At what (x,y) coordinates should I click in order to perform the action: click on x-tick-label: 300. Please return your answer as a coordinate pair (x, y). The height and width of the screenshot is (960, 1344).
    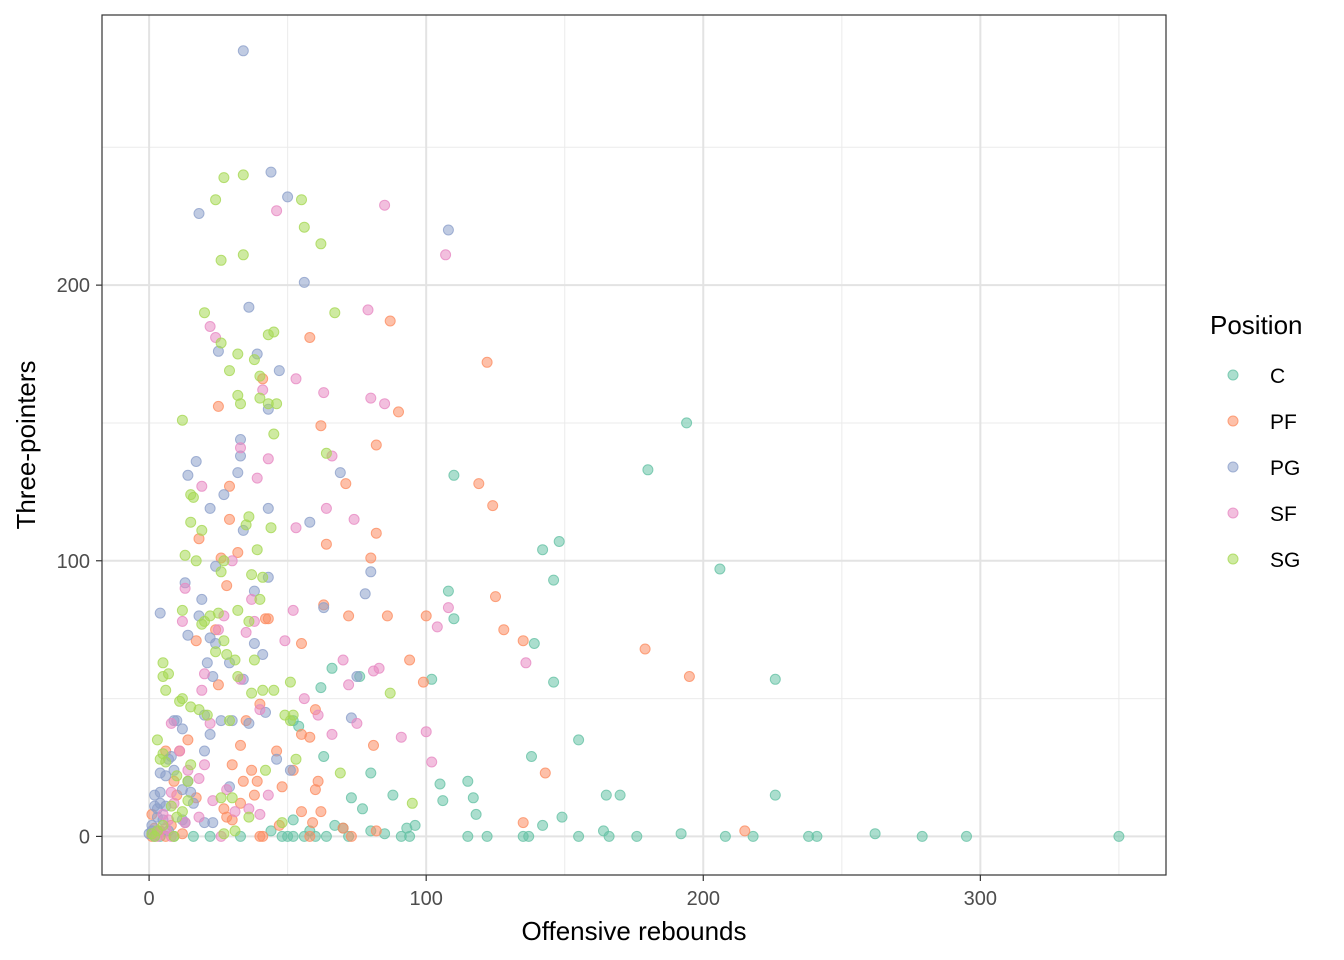
    Looking at the image, I should click on (980, 899).